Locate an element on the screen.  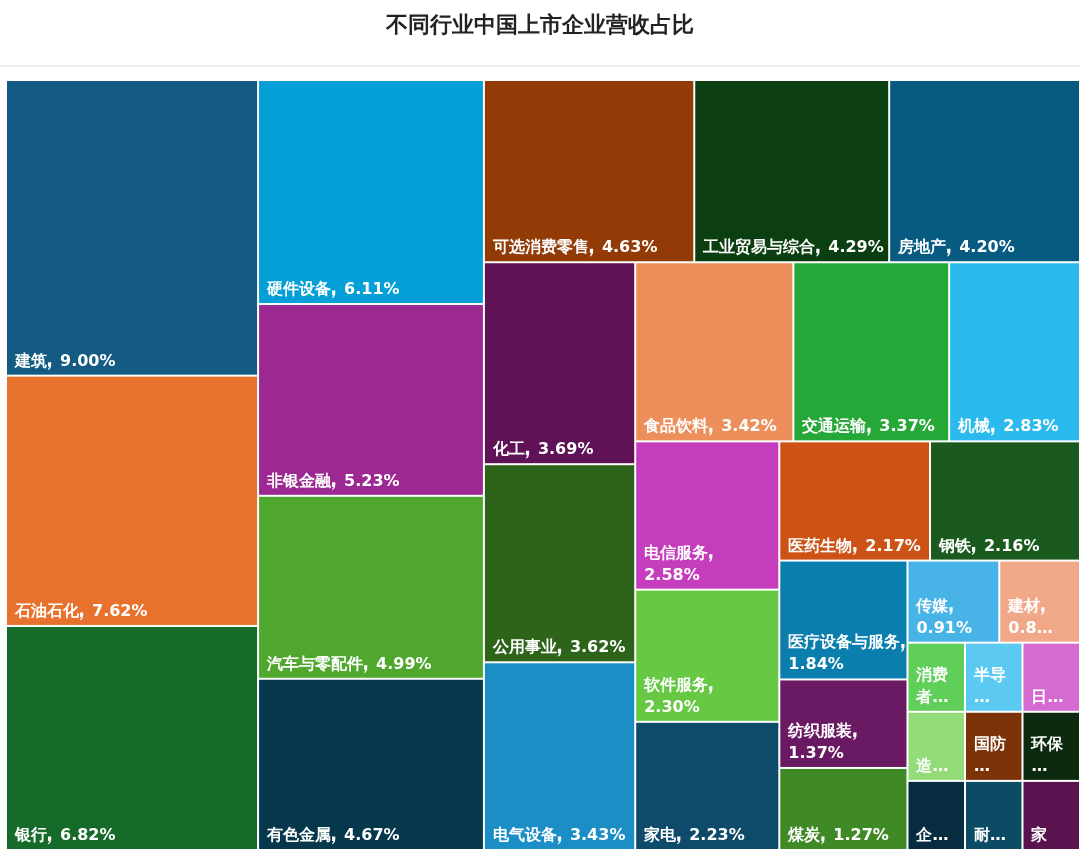
category-label: 可选消费零售 is located at coordinates (540, 247).